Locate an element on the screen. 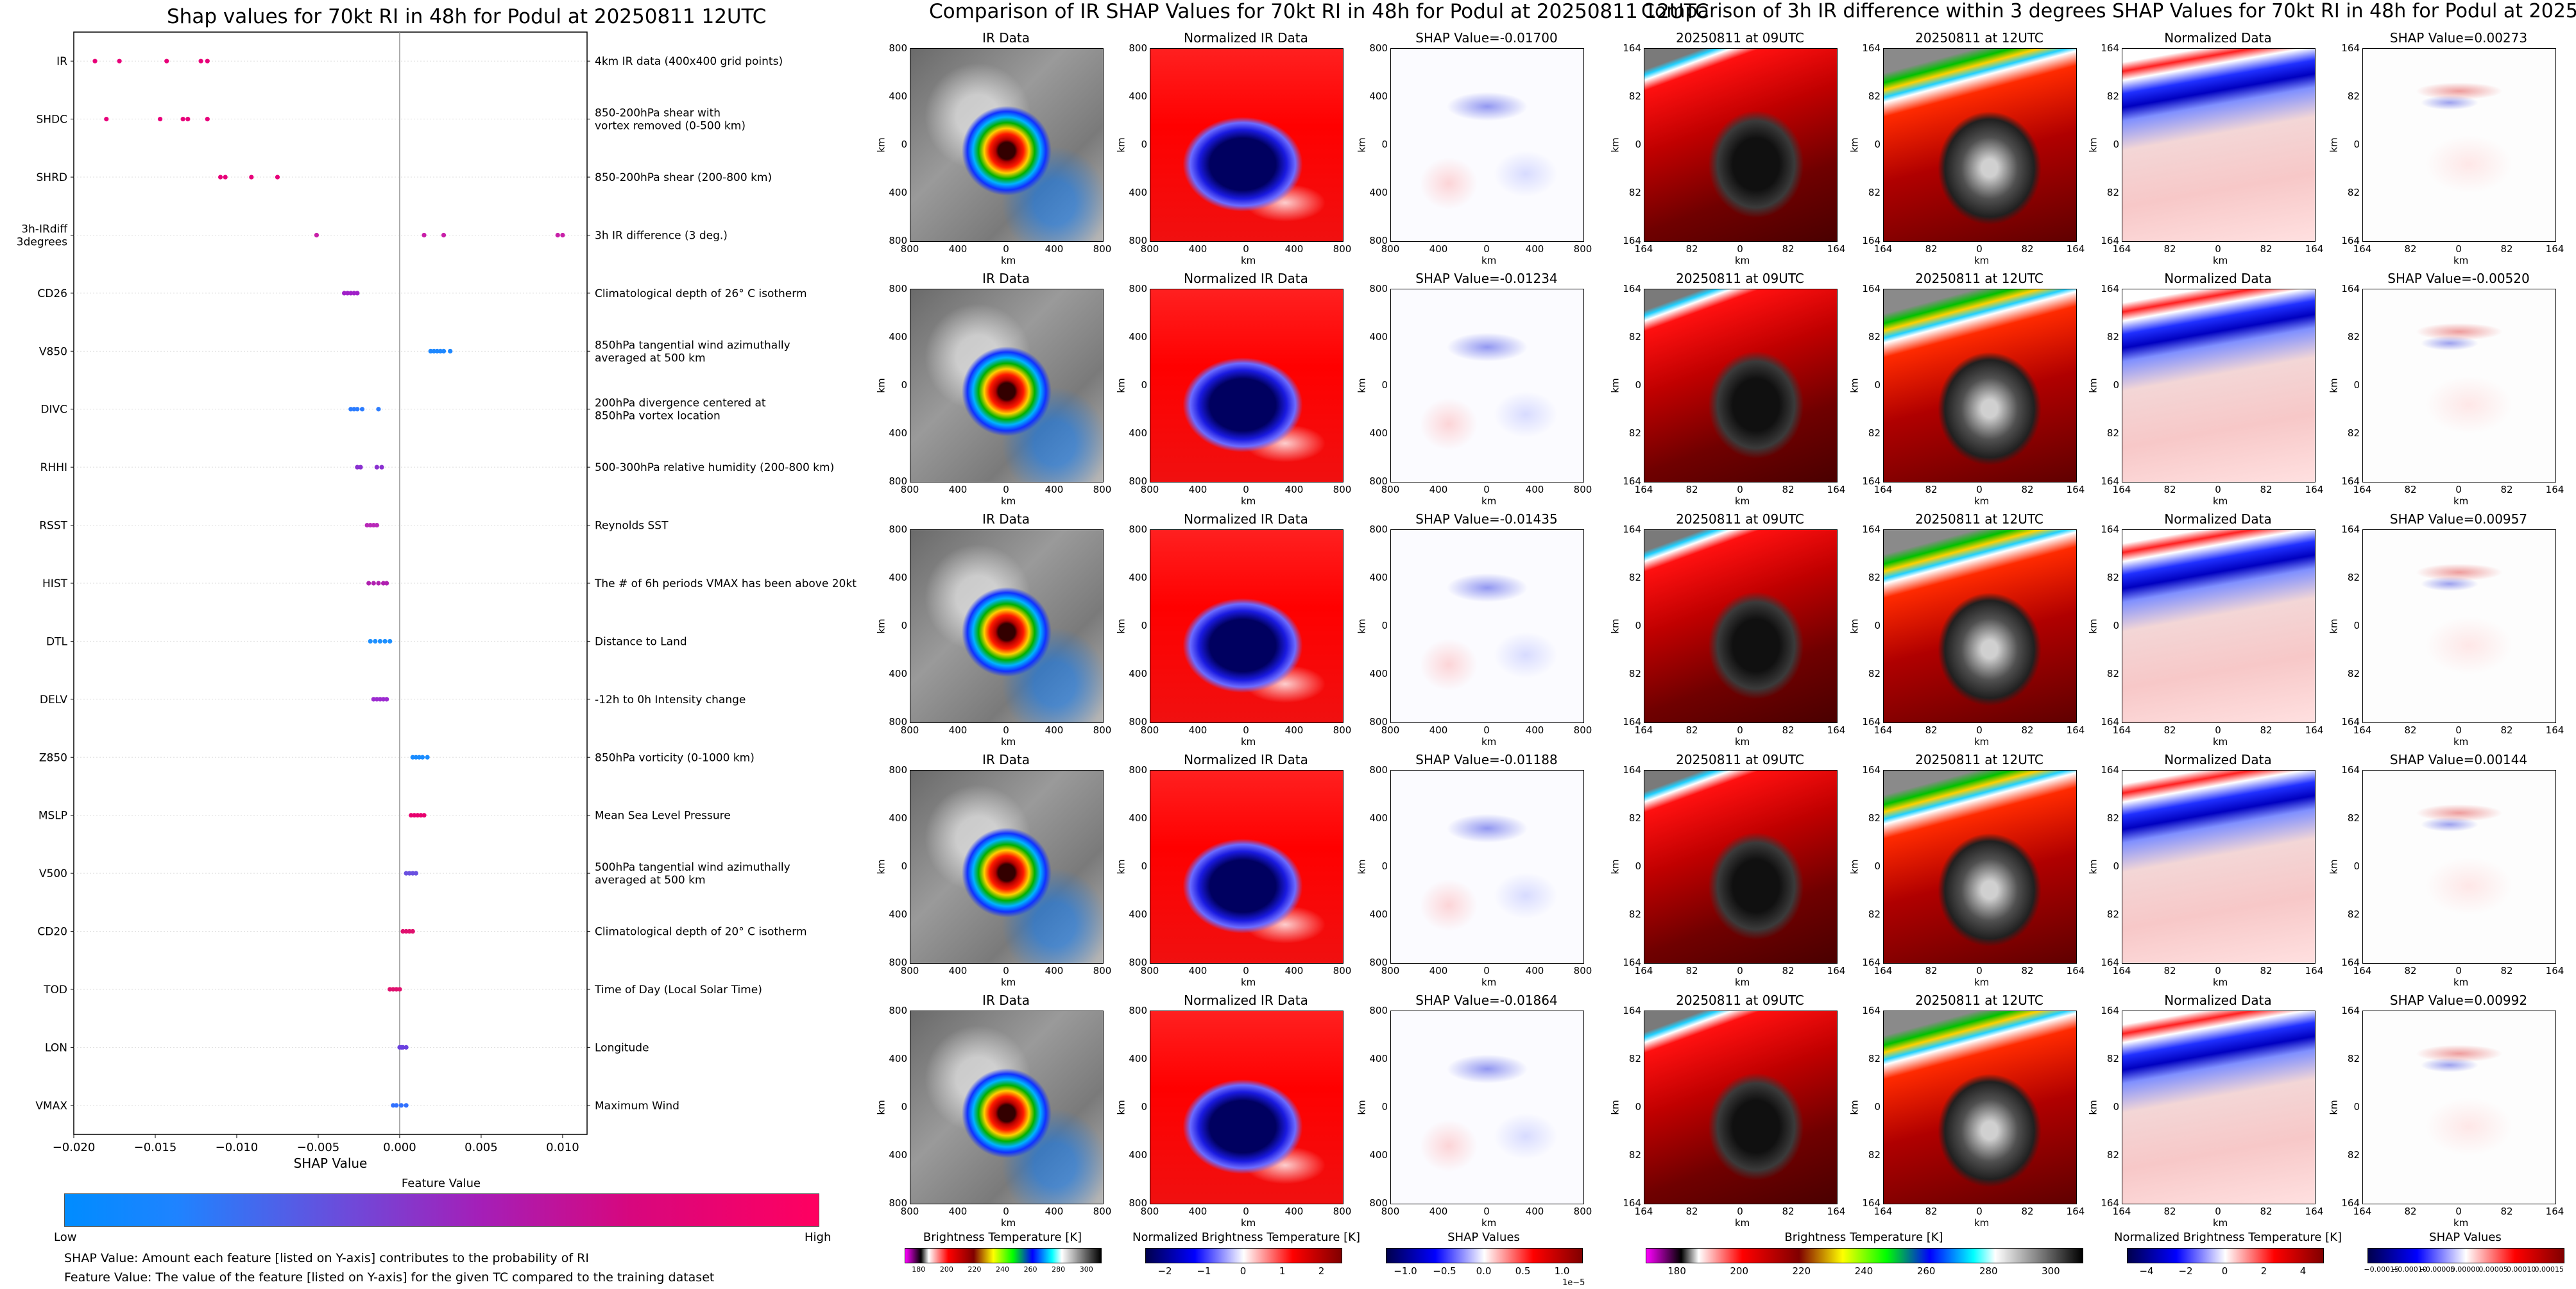 The image size is (2576, 1289). feature-desc-label: 200hPa divergence centered at is located at coordinates (681, 403).